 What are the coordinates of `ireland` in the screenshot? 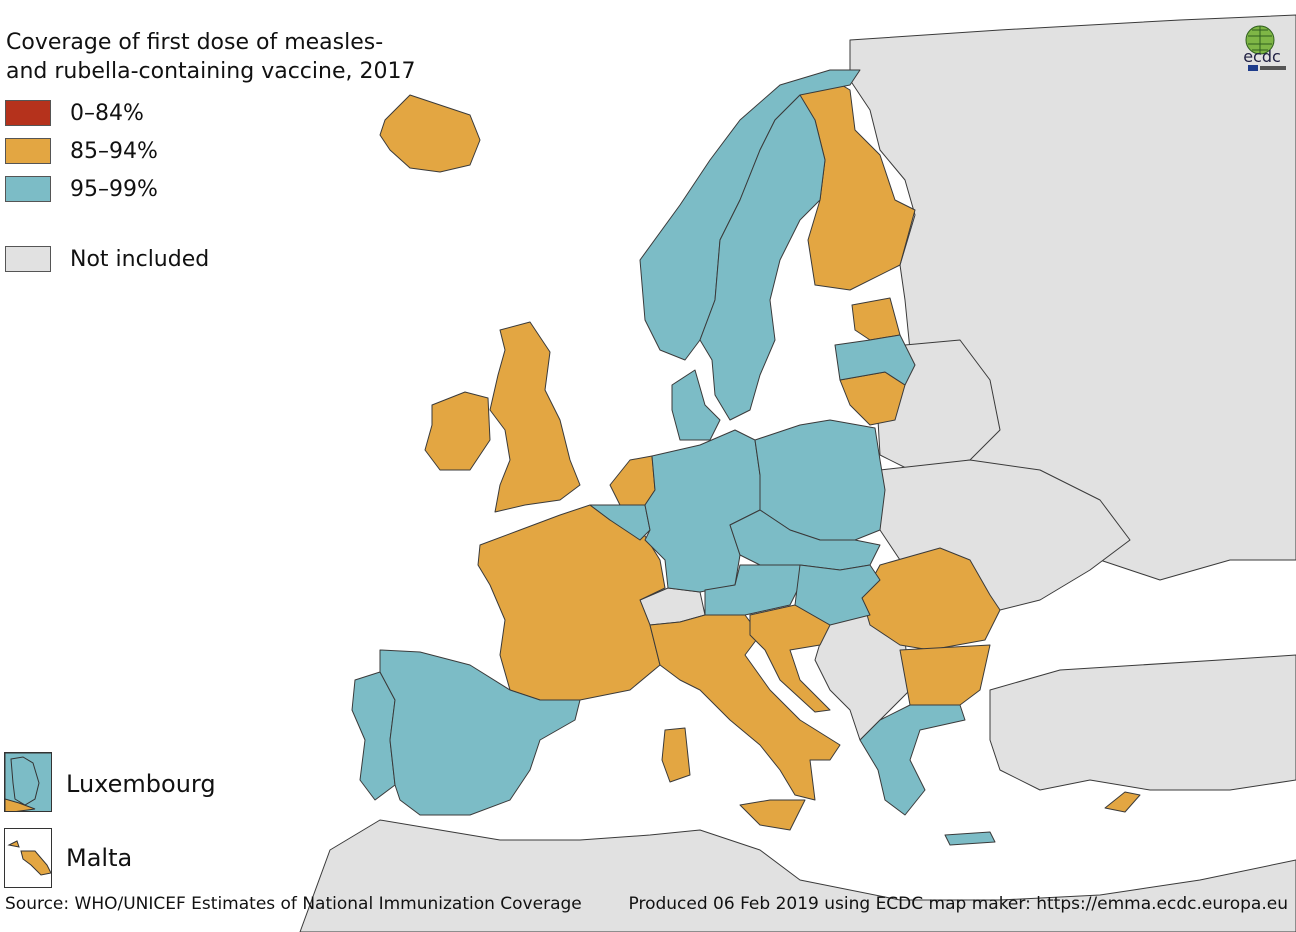 It's located at (457, 431).